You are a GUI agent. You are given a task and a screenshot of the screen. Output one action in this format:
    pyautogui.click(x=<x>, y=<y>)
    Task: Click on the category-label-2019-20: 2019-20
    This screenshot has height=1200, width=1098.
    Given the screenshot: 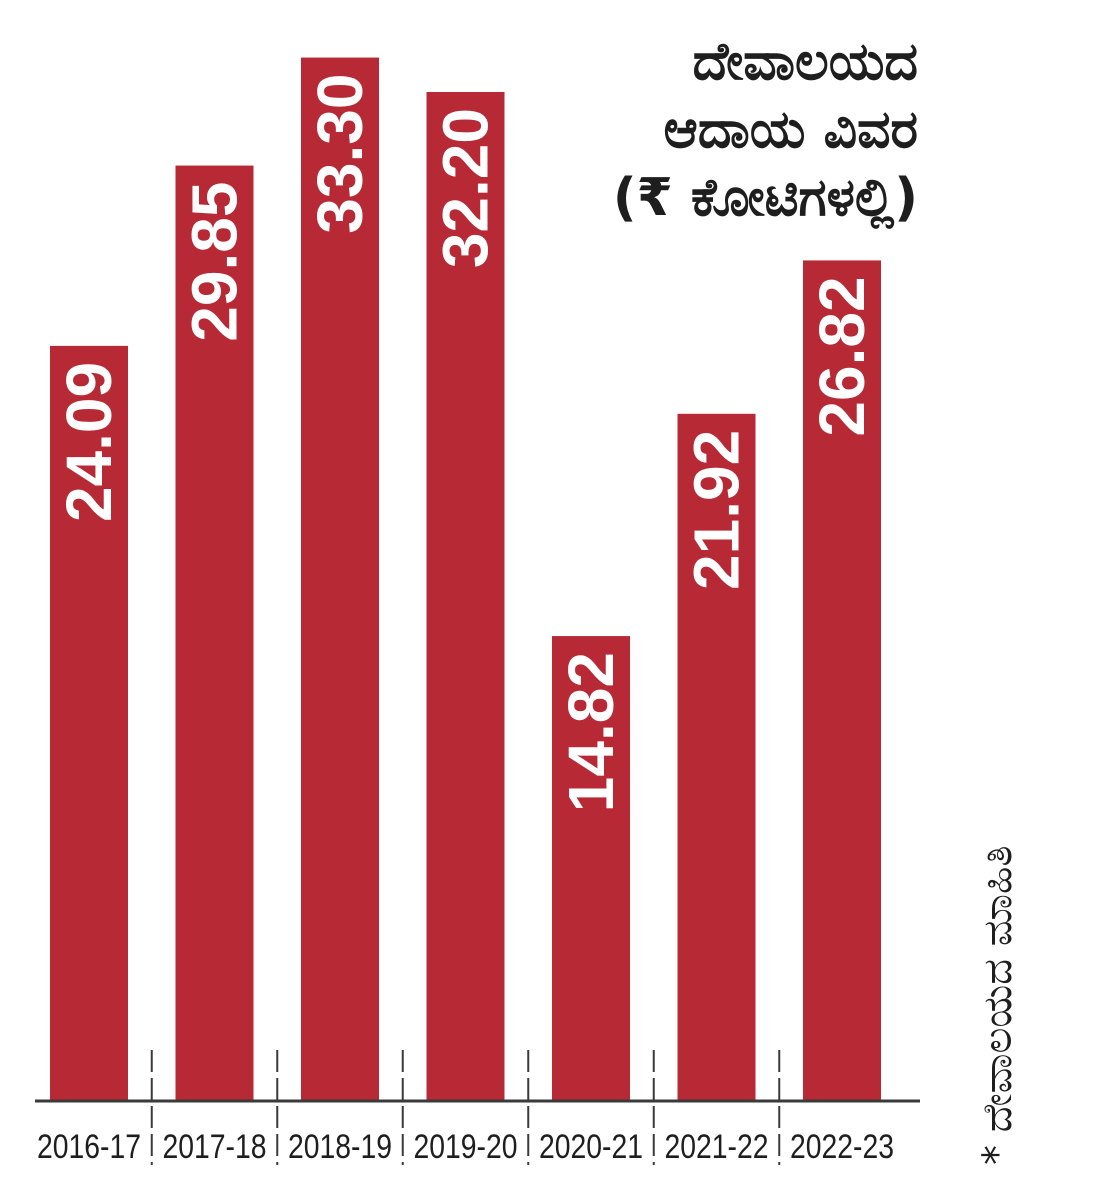 What is the action you would take?
    pyautogui.click(x=466, y=1147)
    